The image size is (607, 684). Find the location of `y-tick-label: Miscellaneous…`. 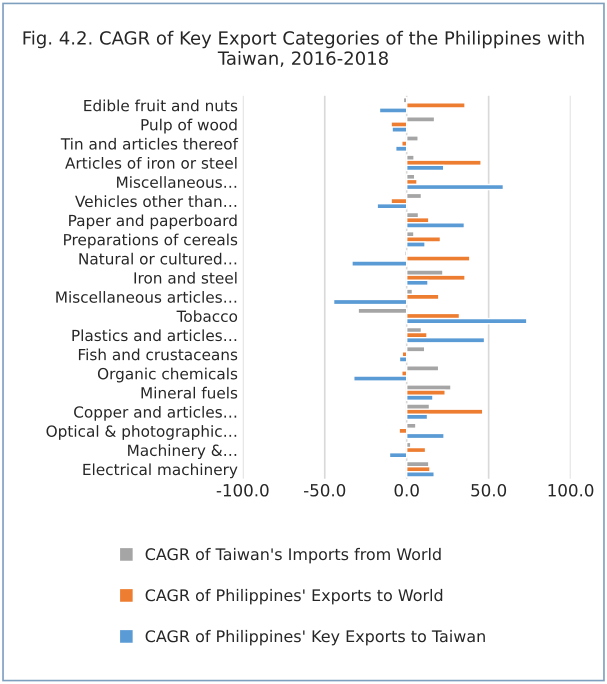

y-tick-label: Miscellaneous… is located at coordinates (176, 182).